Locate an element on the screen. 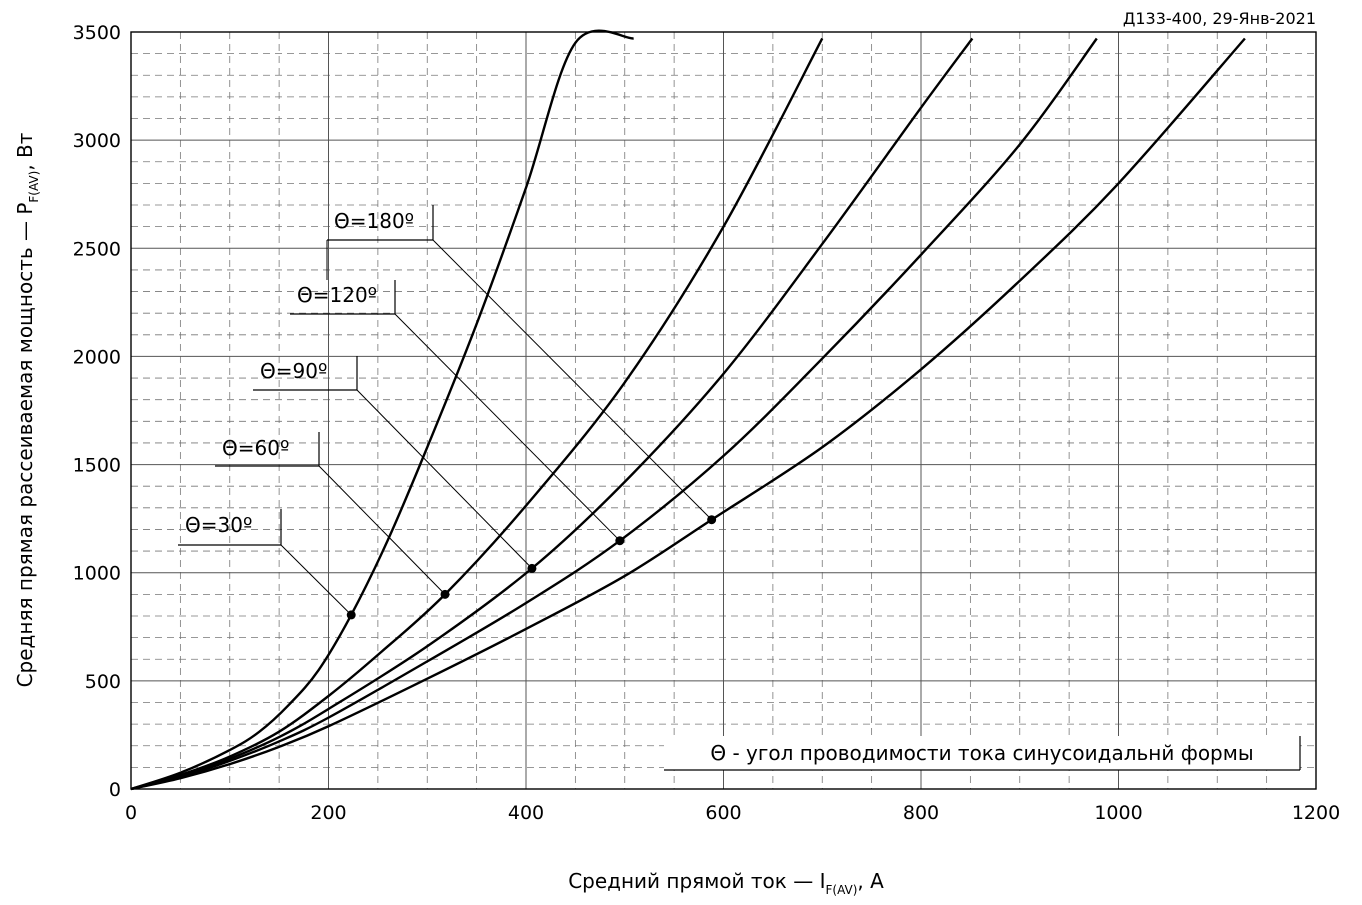 This screenshot has width=1362, height=905. y-axis-title-unit: , Вт is located at coordinates (25, 151).